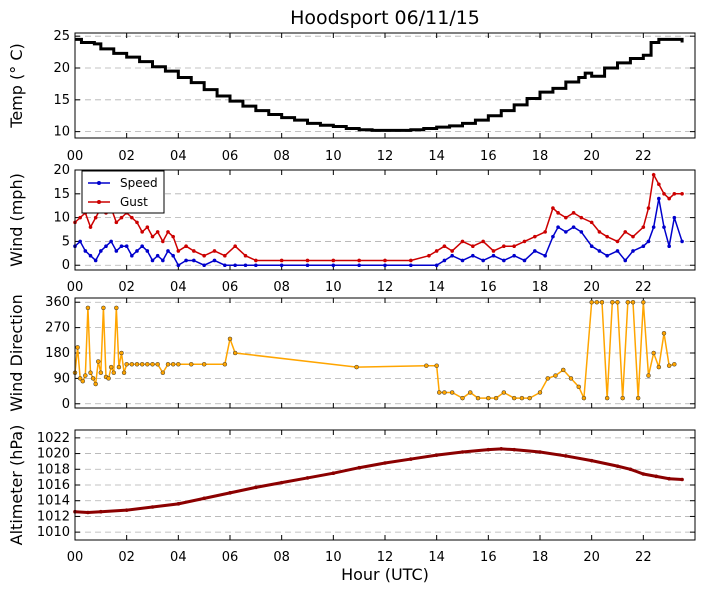 The height and width of the screenshot is (594, 705). What do you see at coordinates (16, 353) in the screenshot?
I see `y-axis-label: Wind Direction` at bounding box center [16, 353].